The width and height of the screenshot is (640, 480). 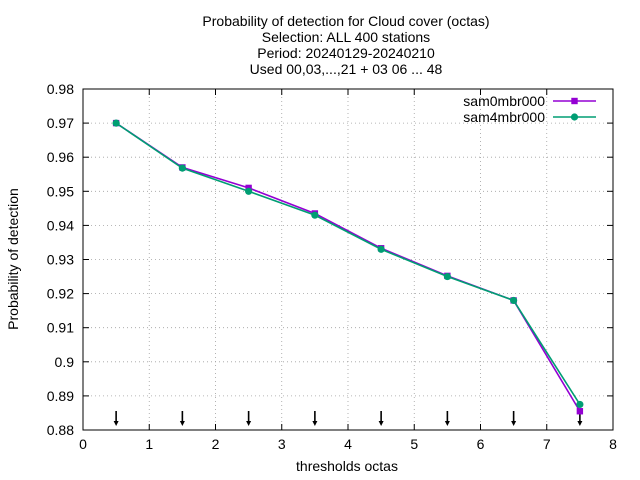 What do you see at coordinates (60, 396) in the screenshot?
I see `y-tick-label: 0.89` at bounding box center [60, 396].